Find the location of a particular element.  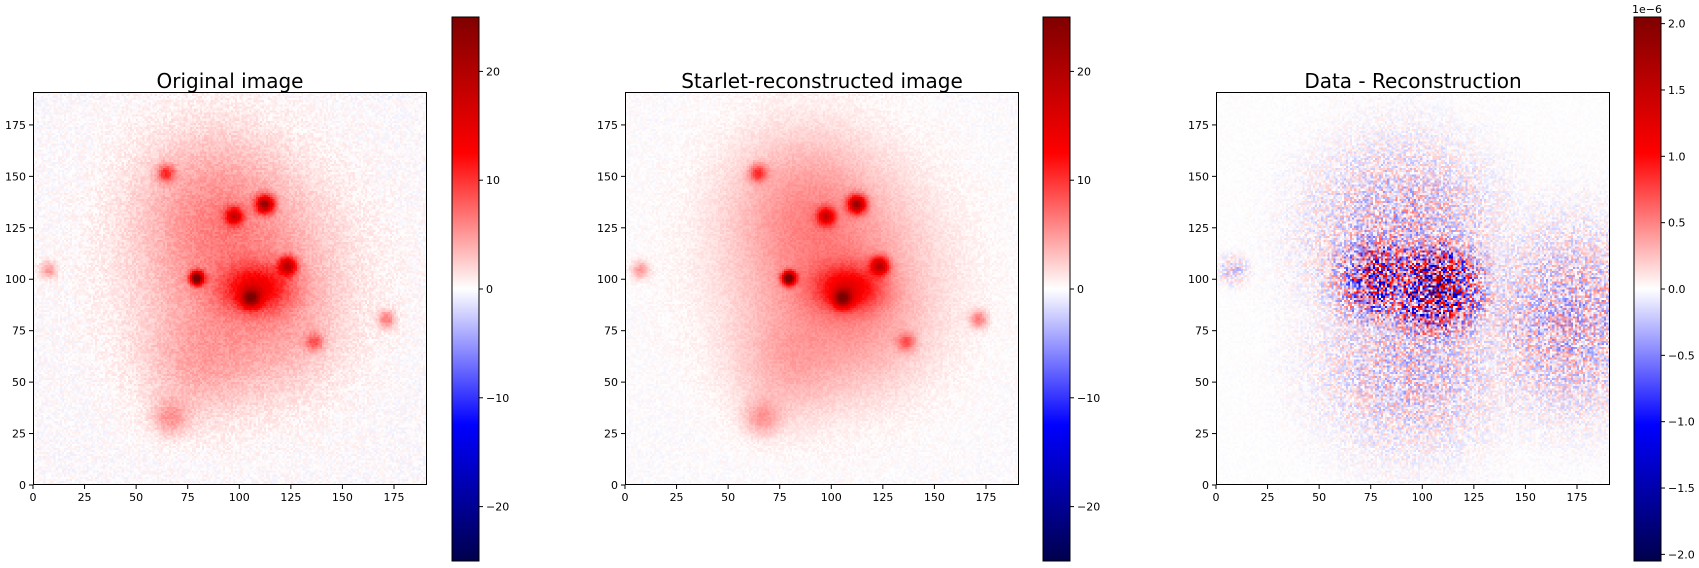

panel-title: Data - Reconstruction is located at coordinates (1412, 81).